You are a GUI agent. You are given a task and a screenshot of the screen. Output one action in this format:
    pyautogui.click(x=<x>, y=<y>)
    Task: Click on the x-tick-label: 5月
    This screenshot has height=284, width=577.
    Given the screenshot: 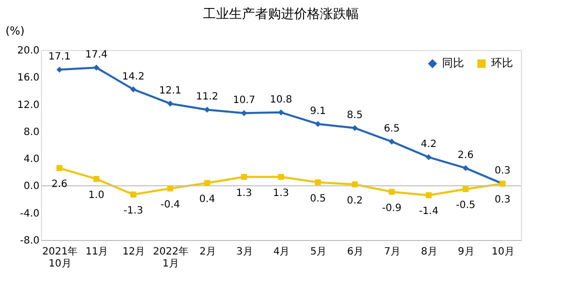 What is the action you would take?
    pyautogui.click(x=318, y=252)
    